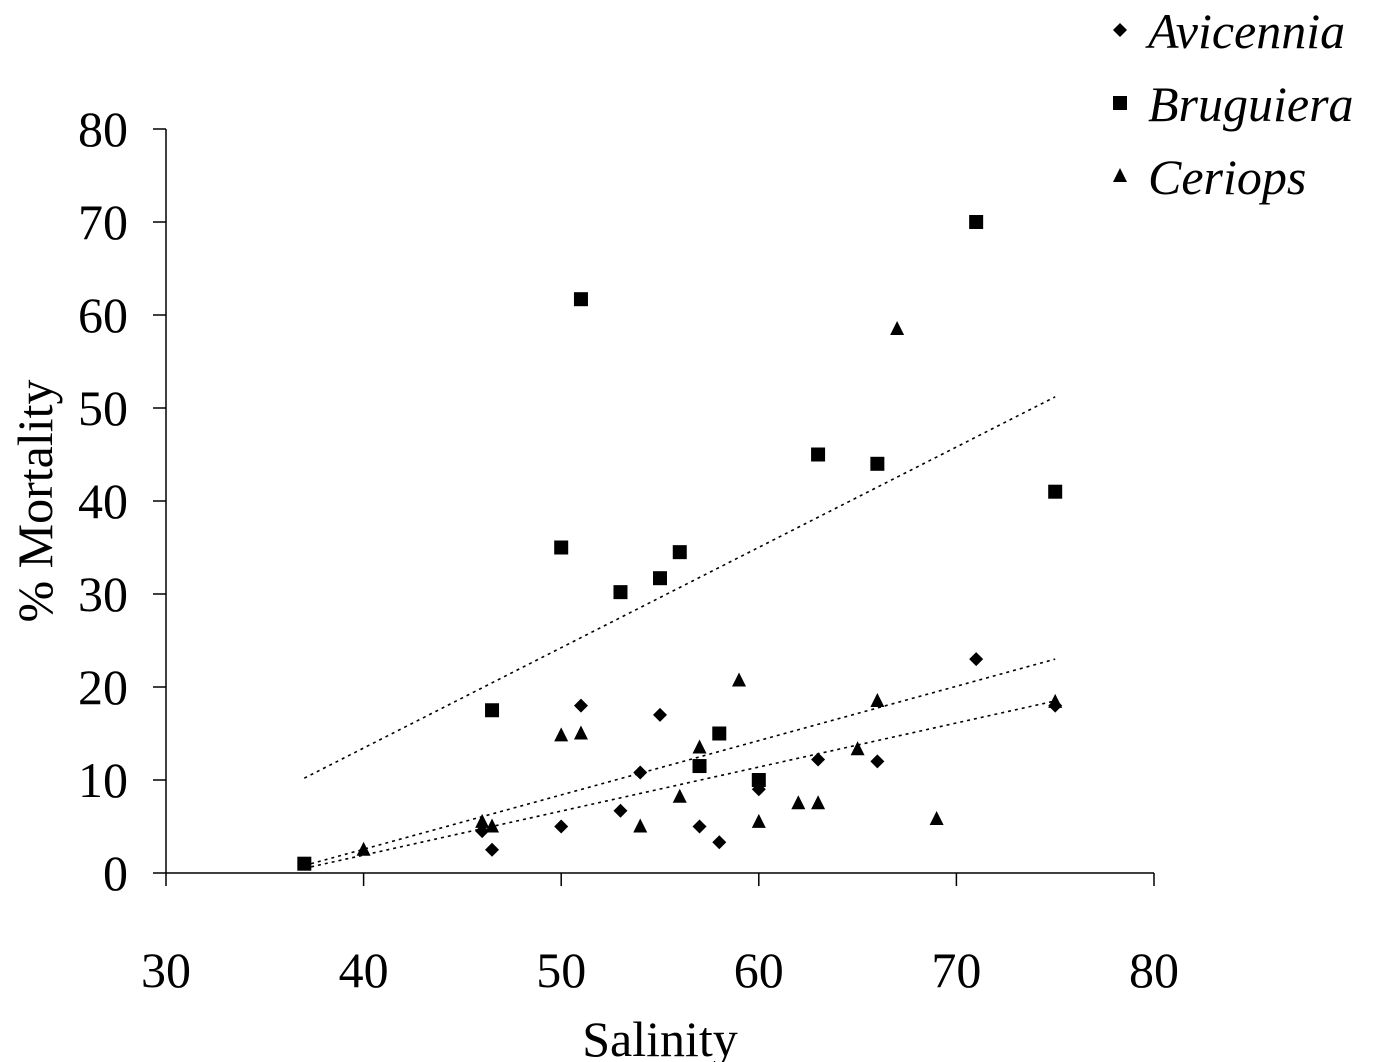 Image resolution: width=1383 pixels, height=1062 pixels. What do you see at coordinates (1120, 175) in the screenshot?
I see `legend-marker-ceriops` at bounding box center [1120, 175].